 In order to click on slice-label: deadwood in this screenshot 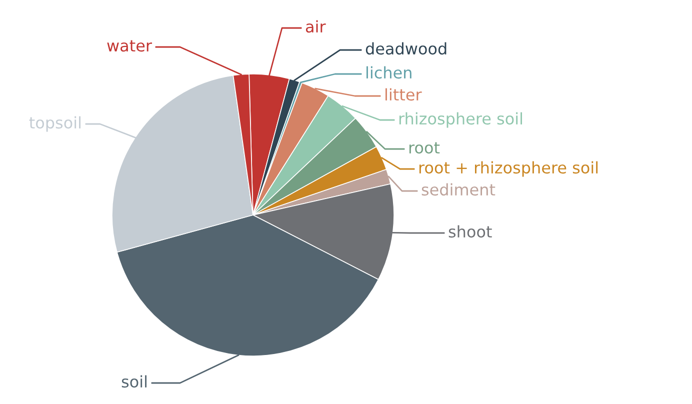, I will do `click(406, 48)`.